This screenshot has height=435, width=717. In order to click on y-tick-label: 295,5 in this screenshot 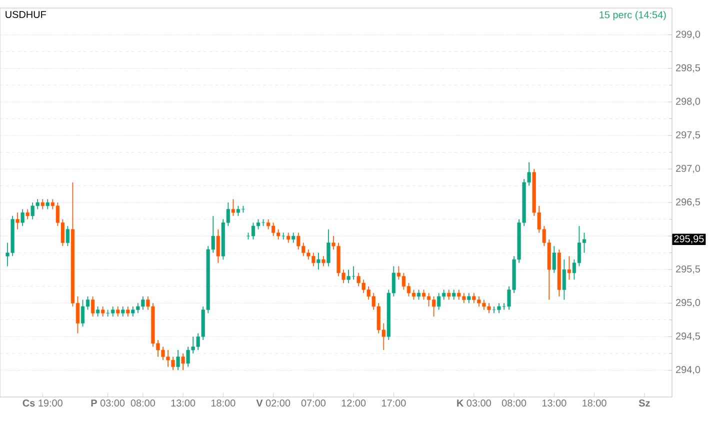, I will do `click(688, 269)`.